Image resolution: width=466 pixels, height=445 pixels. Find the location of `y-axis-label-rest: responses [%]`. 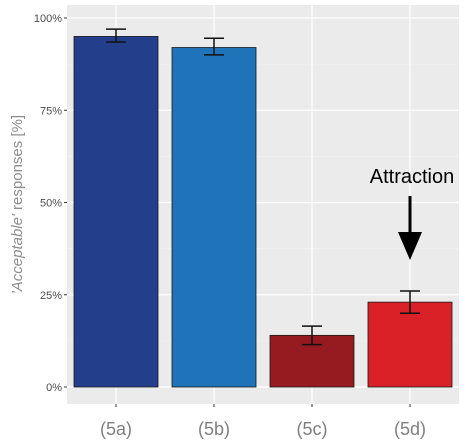

y-axis-label-rest: responses [%] is located at coordinates (17, 164).